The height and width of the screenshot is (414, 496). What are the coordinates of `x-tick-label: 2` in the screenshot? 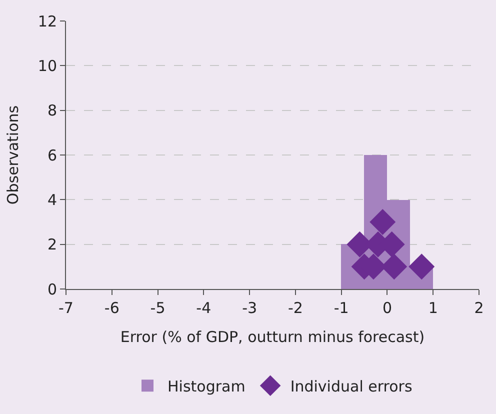 It's located at (479, 308).